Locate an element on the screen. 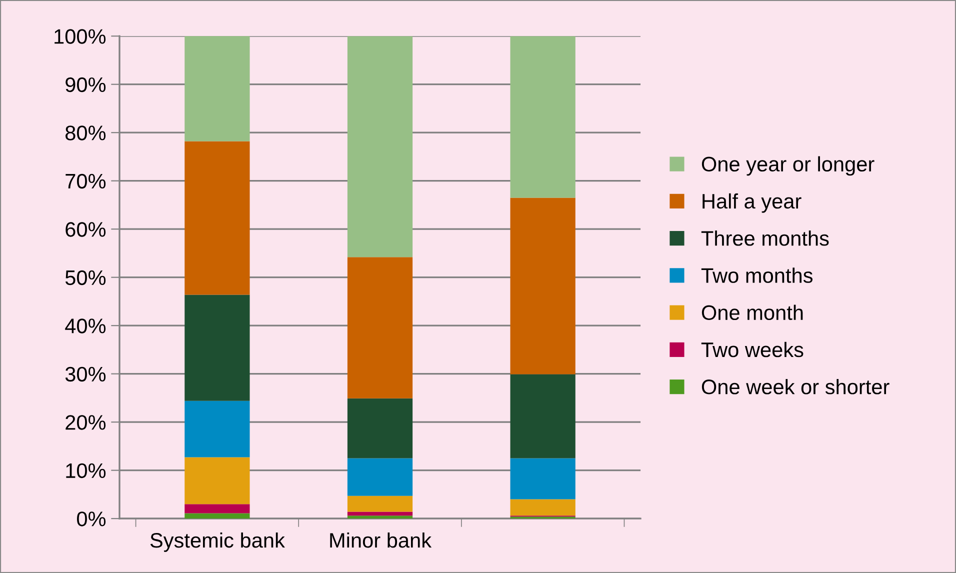 The image size is (956, 573). y-tick-label: 60% is located at coordinates (86, 229).